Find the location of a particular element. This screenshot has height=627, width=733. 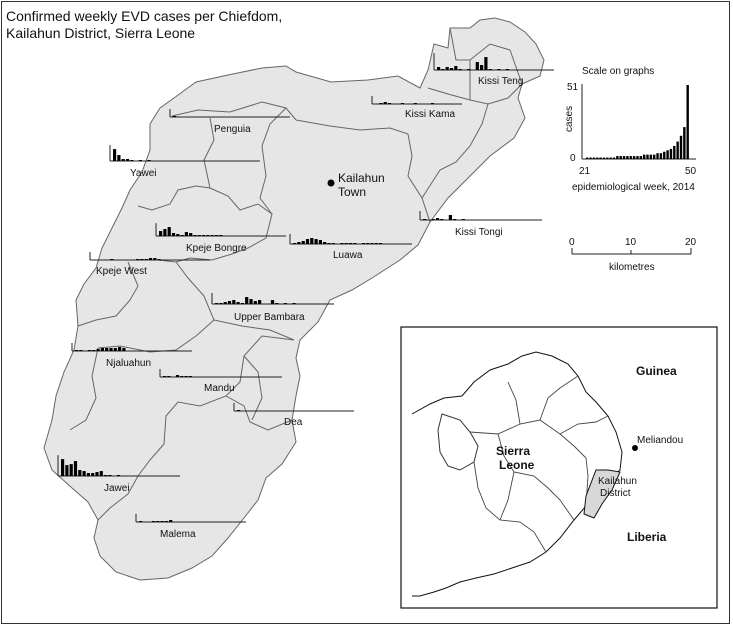

title-line-2: Kailahun District, Sierra Leone is located at coordinates (101, 33).